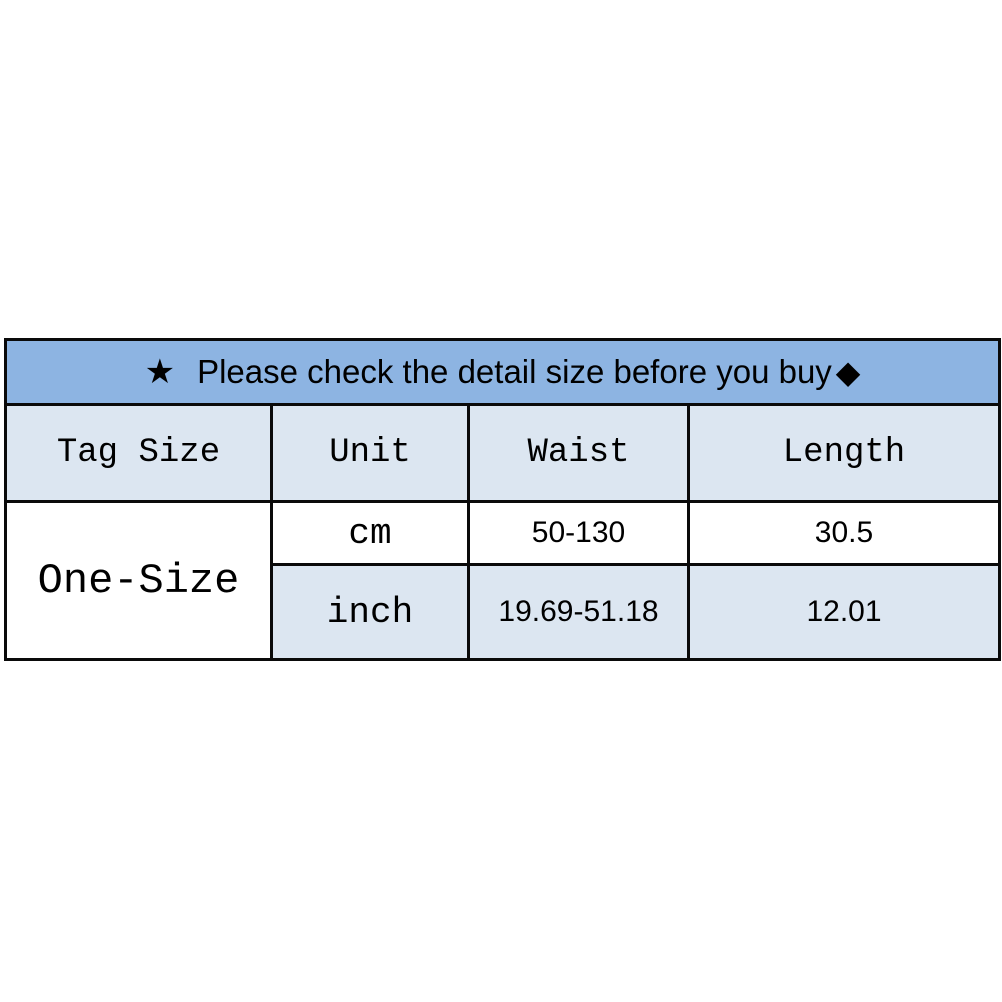  What do you see at coordinates (370, 533) in the screenshot?
I see `unit-cm: cm` at bounding box center [370, 533].